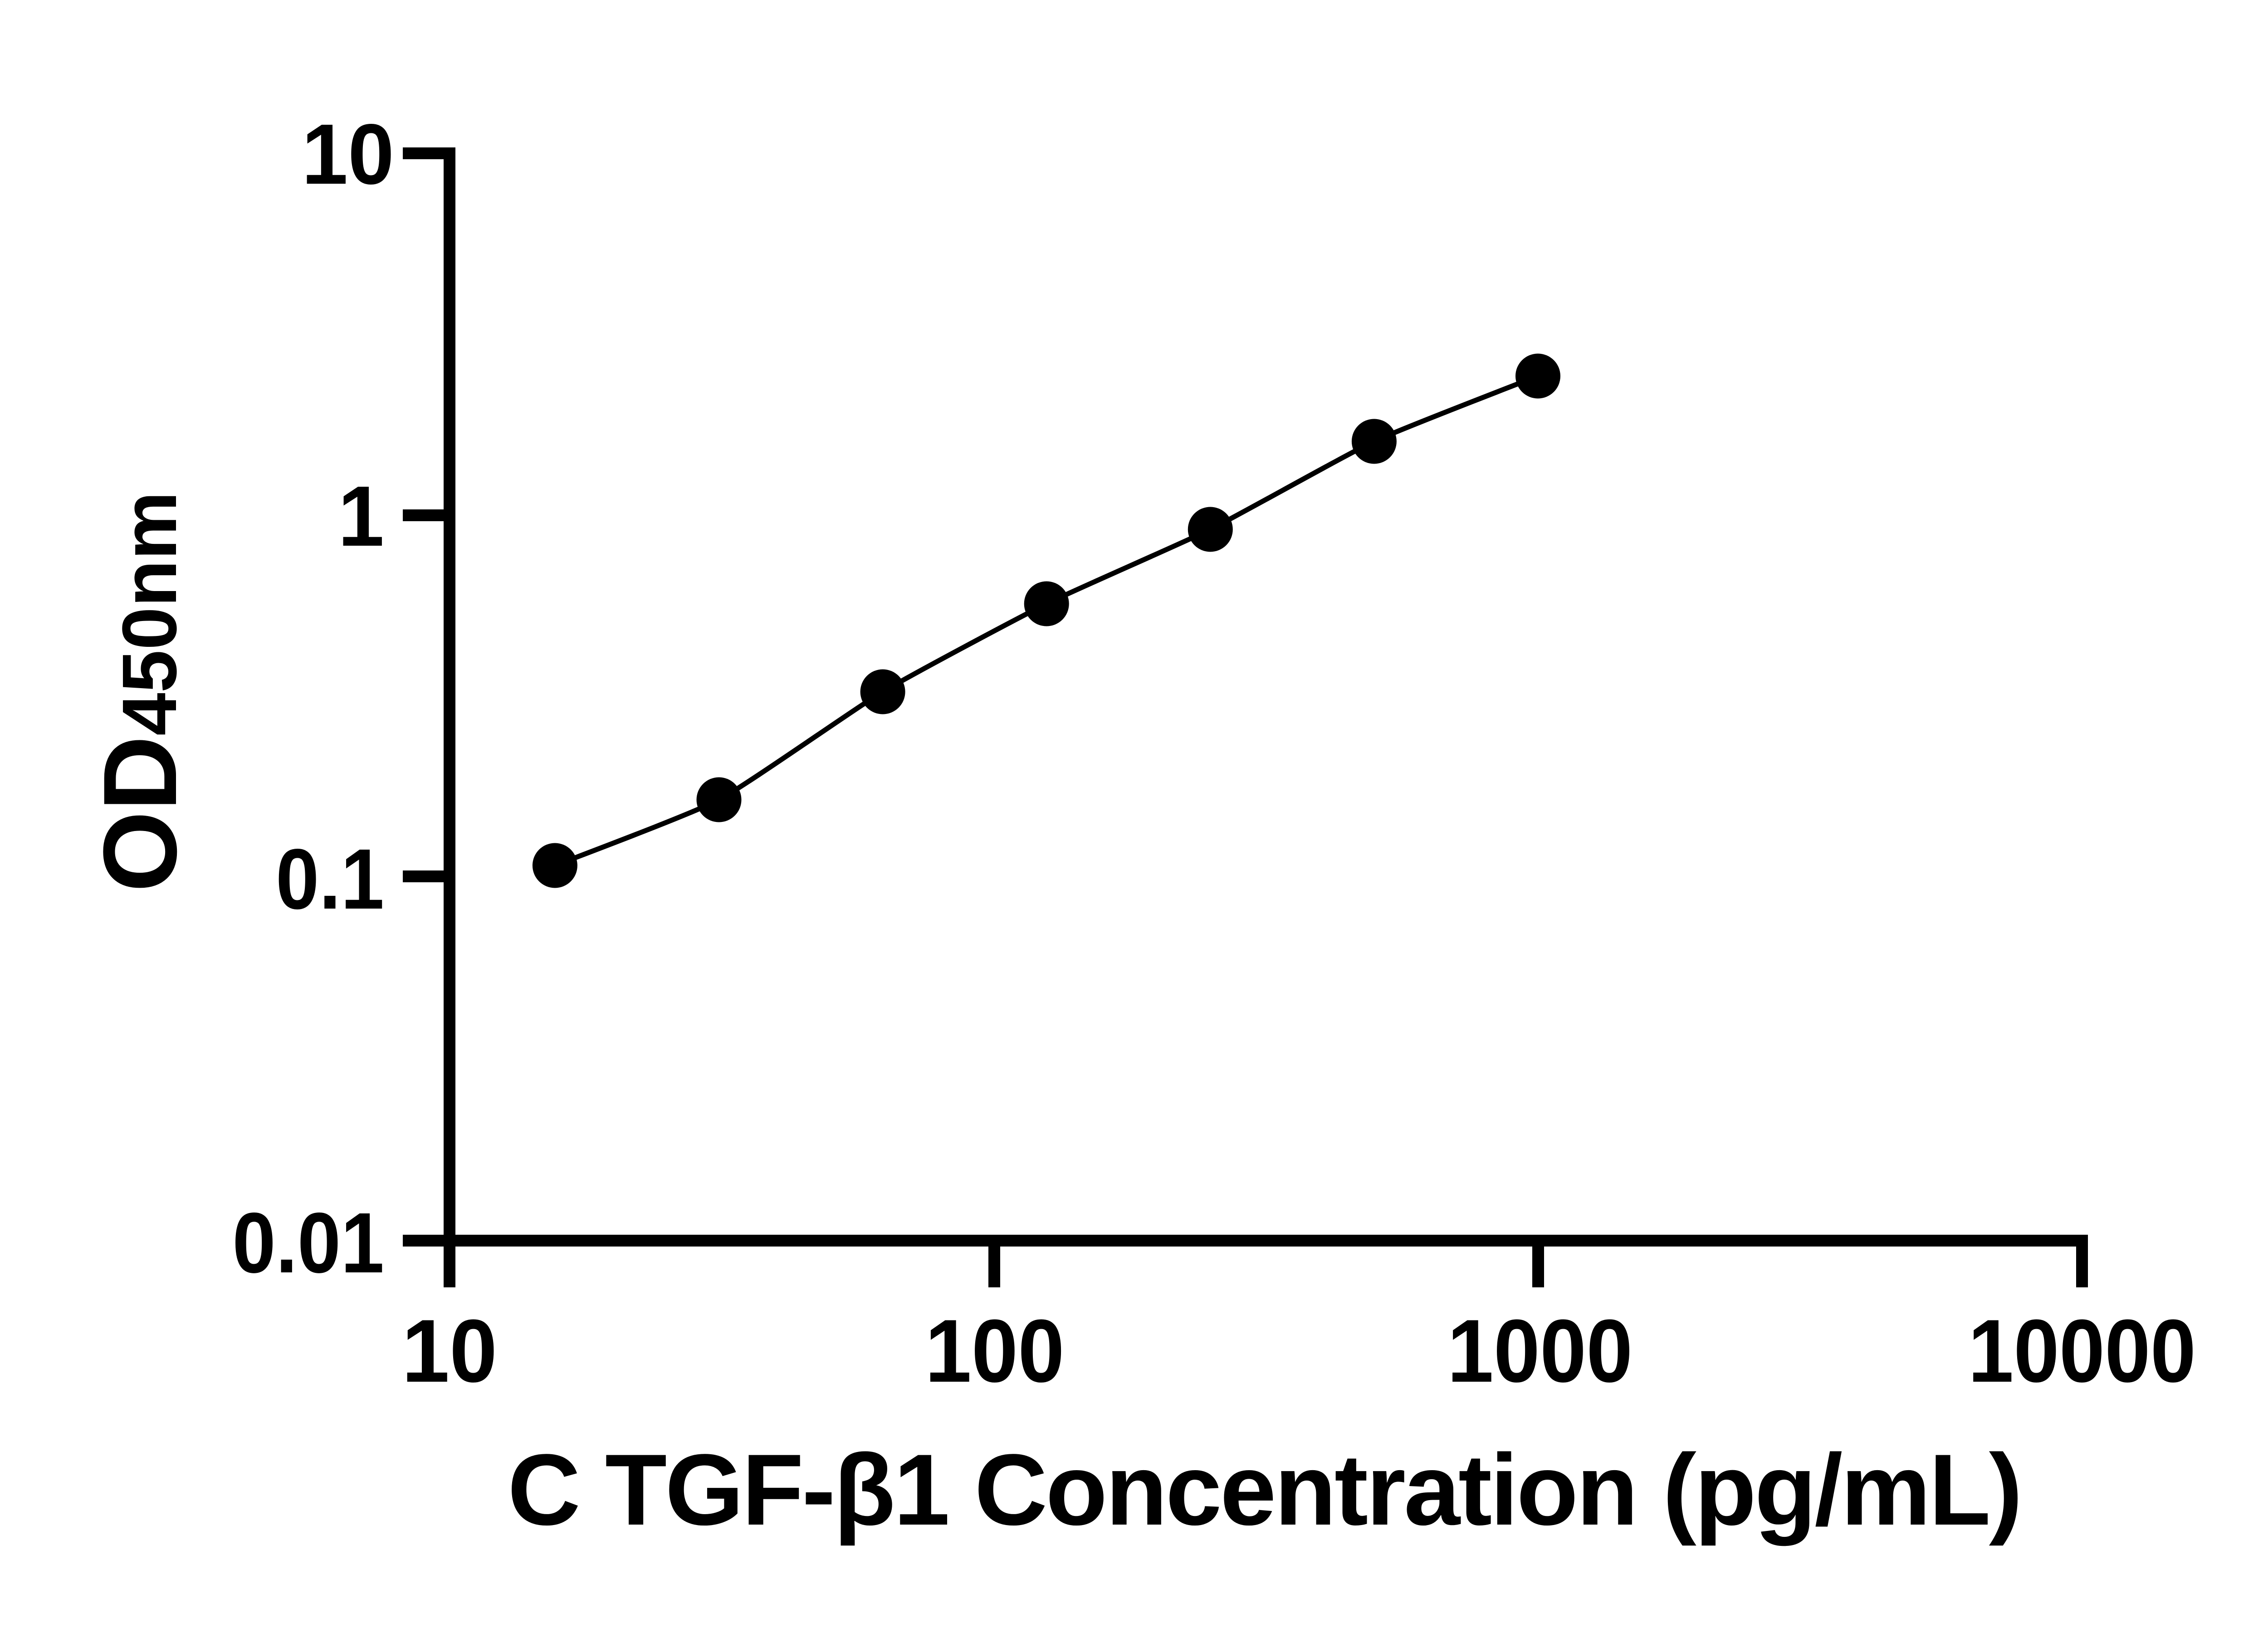 Image resolution: width=2268 pixels, height=1633 pixels. I want to click on svg-text: 1000, so click(1540, 1351).